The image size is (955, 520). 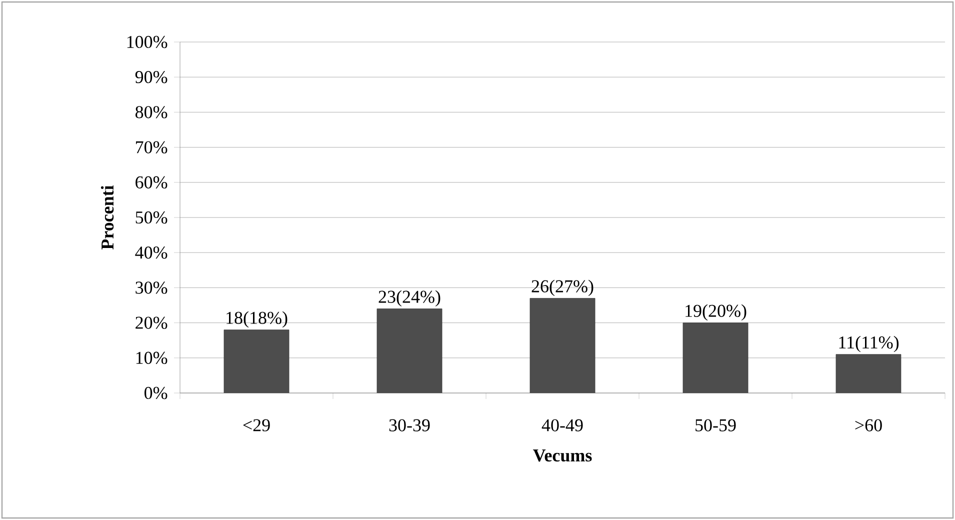 What do you see at coordinates (869, 344) in the screenshot?
I see `data-label: 11(11%)` at bounding box center [869, 344].